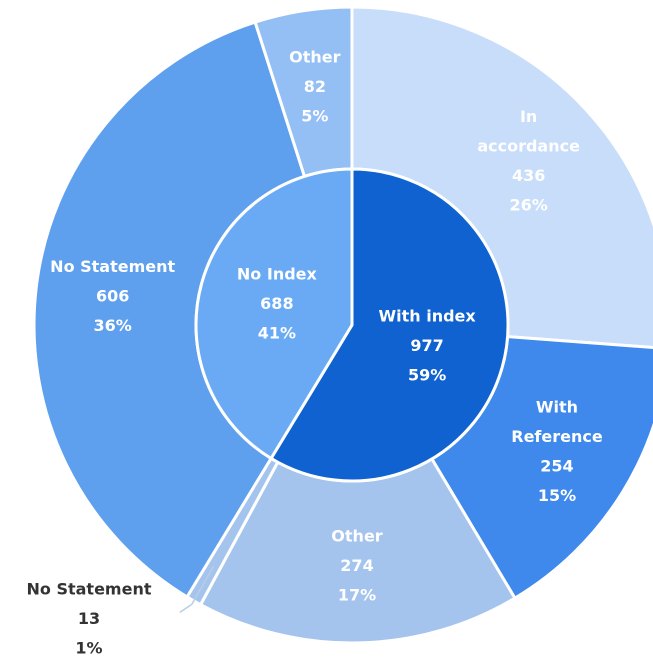  Describe the element at coordinates (88, 648) in the screenshot. I see `label-outer-slice-with-index-no-statement-line-2: 1%` at that location.